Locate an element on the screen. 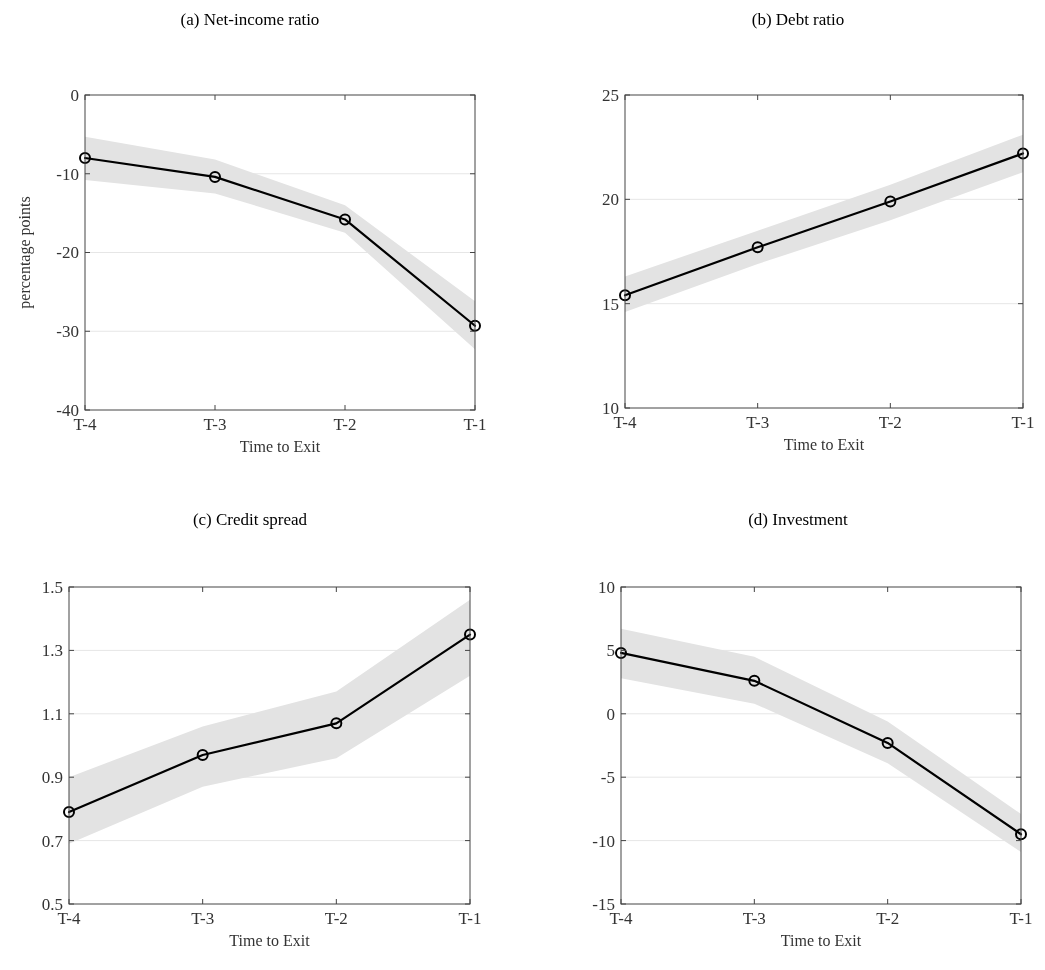 This screenshot has width=1045, height=970. y-tick-label: 1.3 is located at coordinates (52, 651).